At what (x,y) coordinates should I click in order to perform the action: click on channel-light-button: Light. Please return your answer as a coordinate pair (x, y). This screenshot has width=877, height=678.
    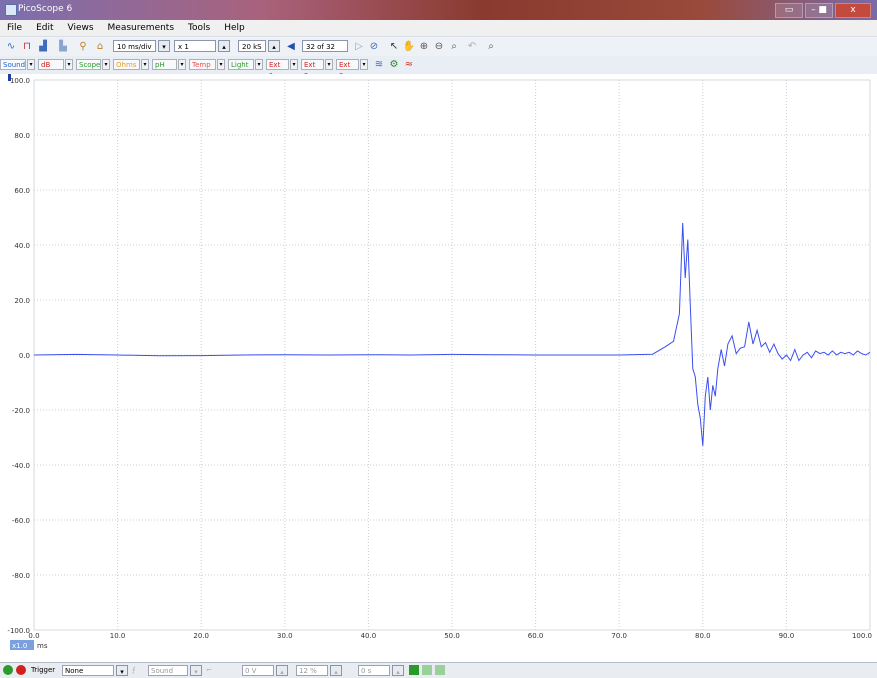
    Looking at the image, I should click on (241, 64).